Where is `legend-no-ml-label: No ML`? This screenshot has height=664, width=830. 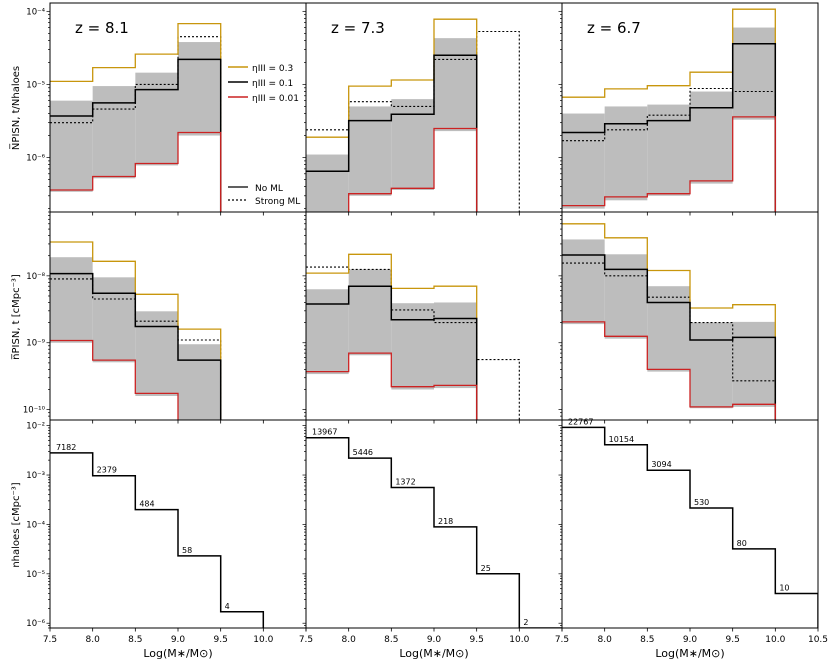
legend-no-ml-label: No ML is located at coordinates (269, 189).